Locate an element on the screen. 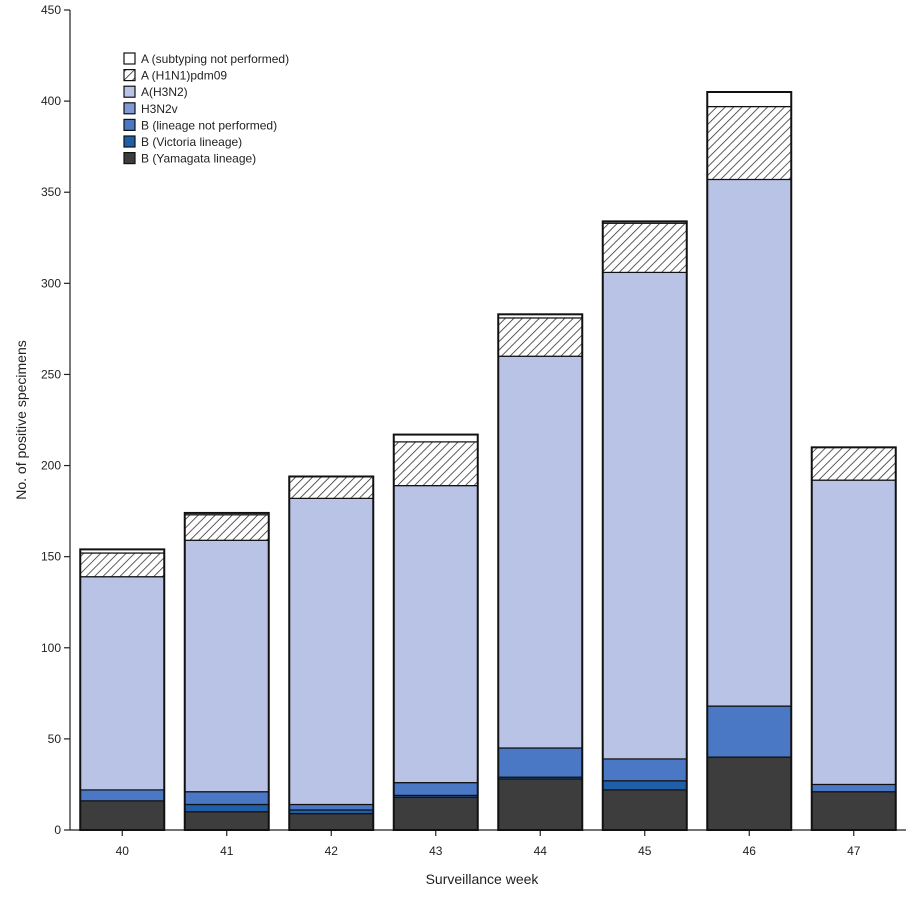 This screenshot has width=910, height=900. x-tick-label: 41 is located at coordinates (227, 851).